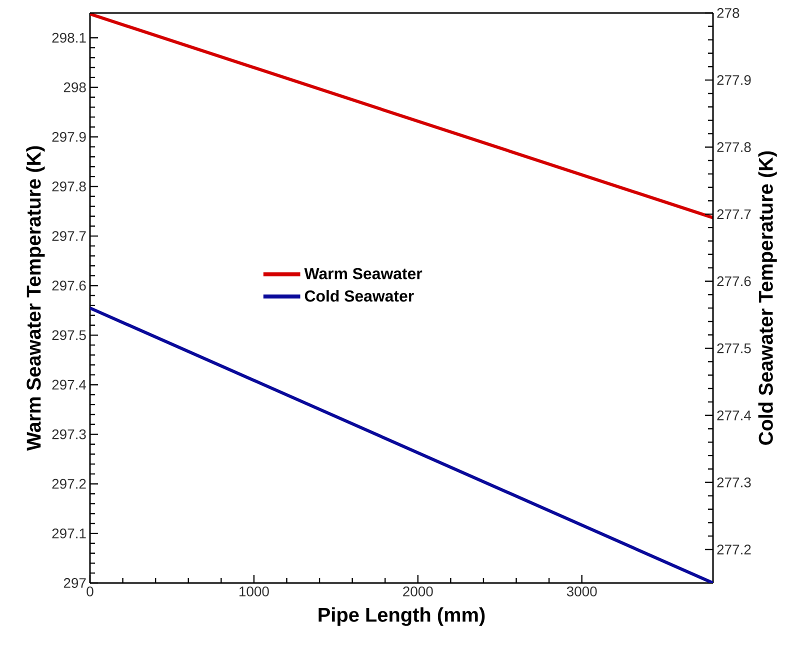 This screenshot has width=809, height=657. I want to click on y-tick-label: 297.6, so click(69, 285).